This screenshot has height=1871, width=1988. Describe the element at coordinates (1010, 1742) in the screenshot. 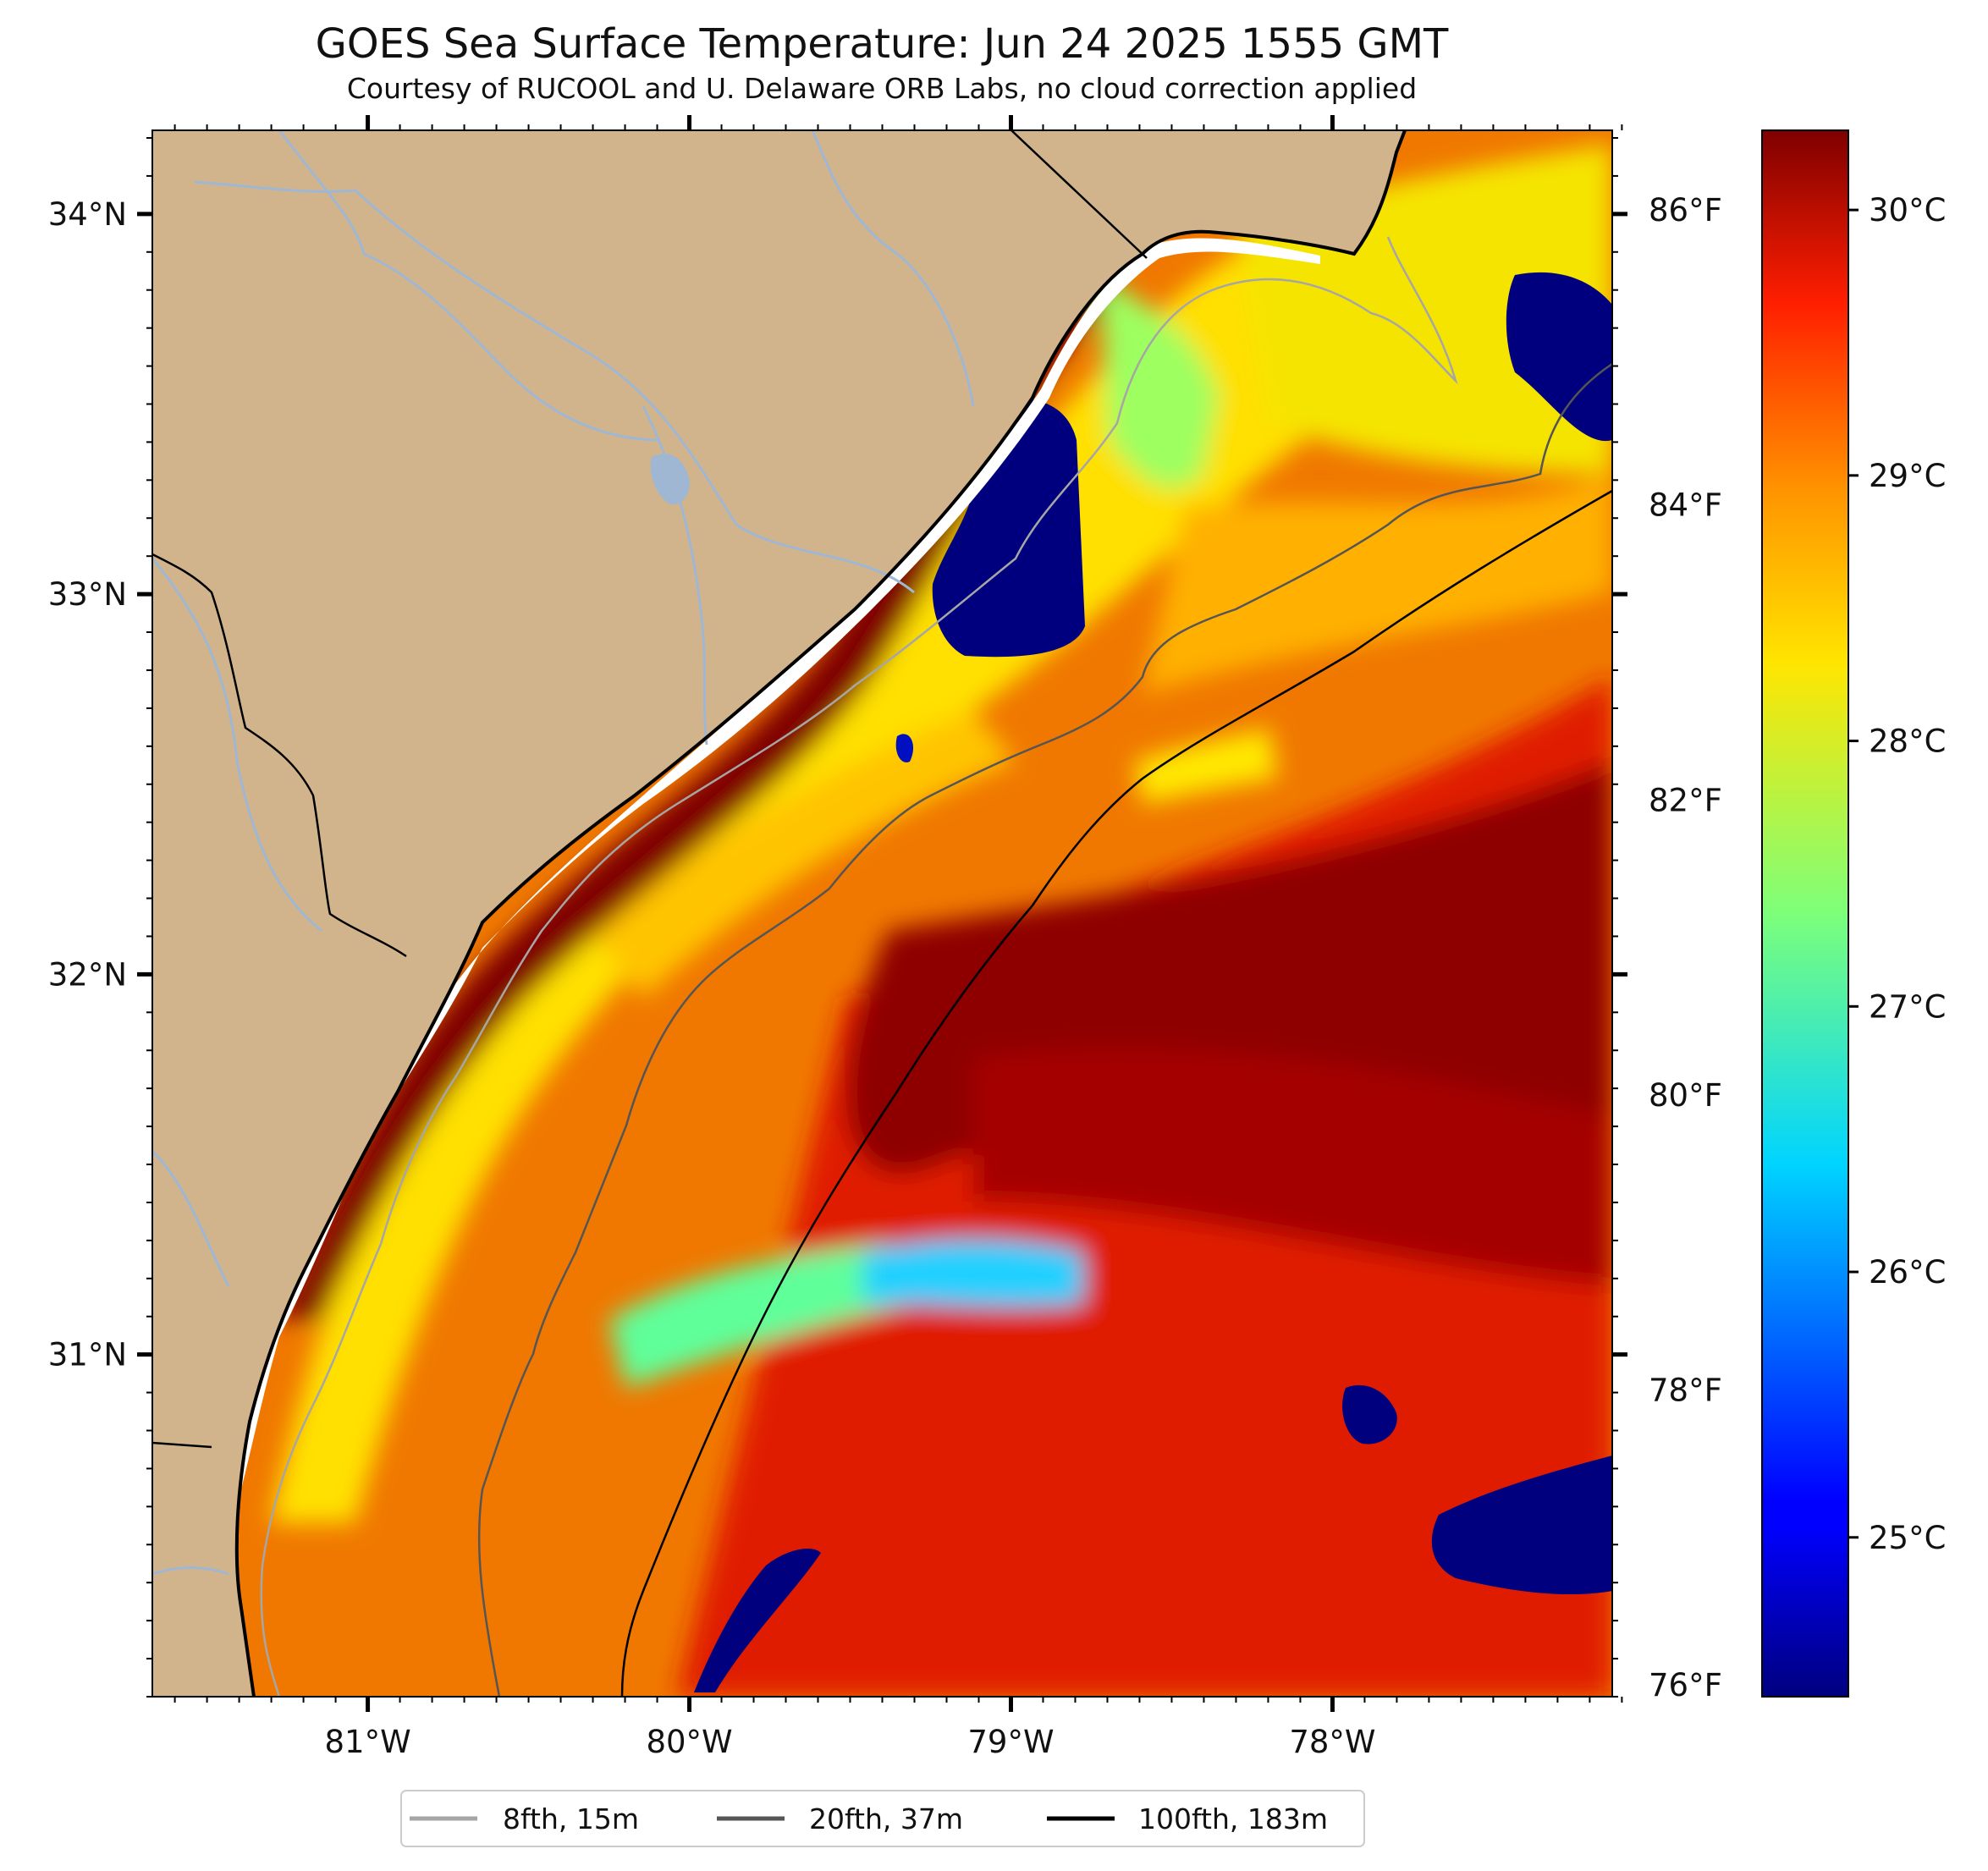

I see `lon-tick-label: 79°W` at that location.